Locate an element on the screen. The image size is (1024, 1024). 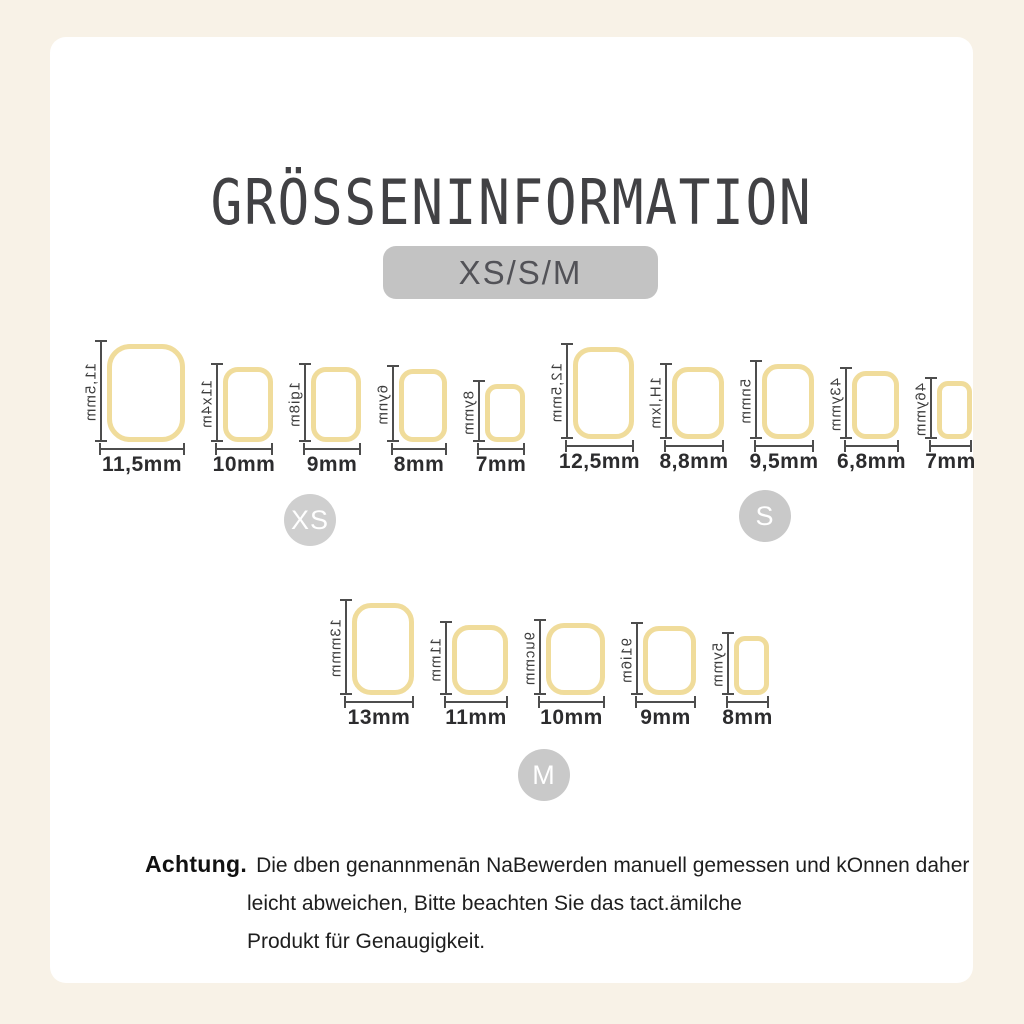
nail-height-label: 9ucmm is located at coordinates (530, 659).